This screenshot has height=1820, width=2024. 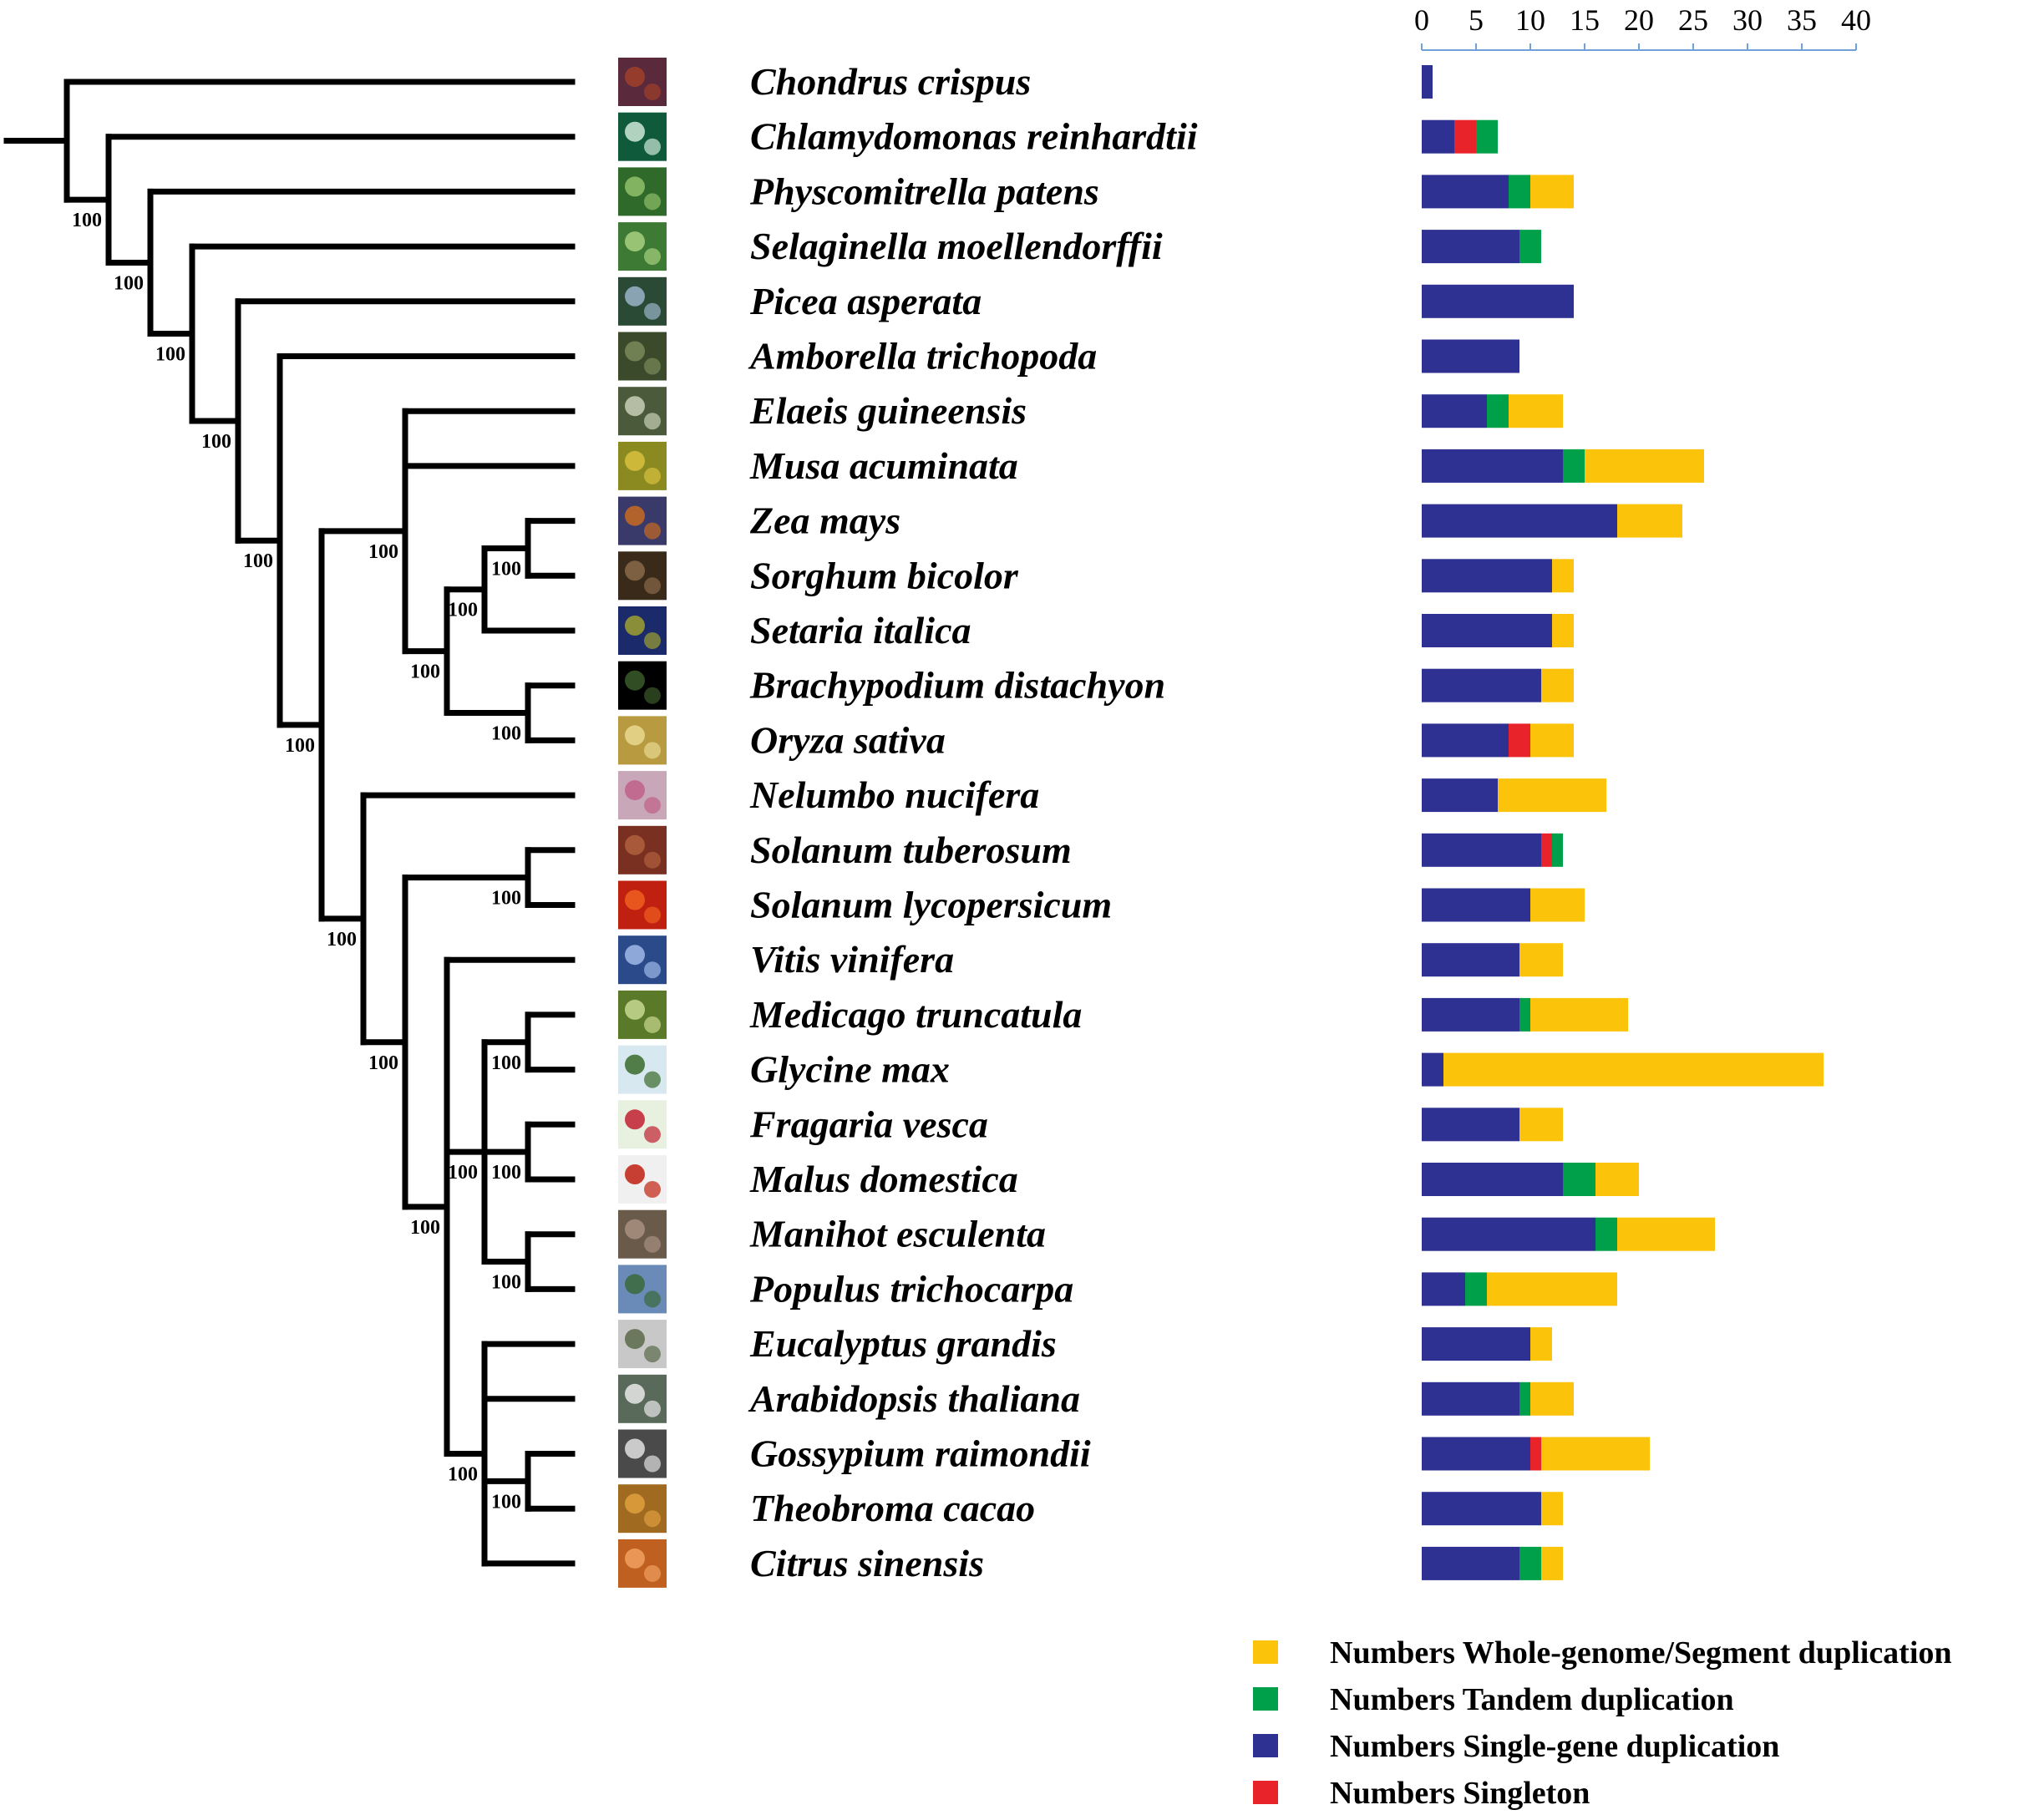 I want to click on bar-arabidopsis-thaliana-numbers-single-gene-duplication, so click(x=1470, y=1398).